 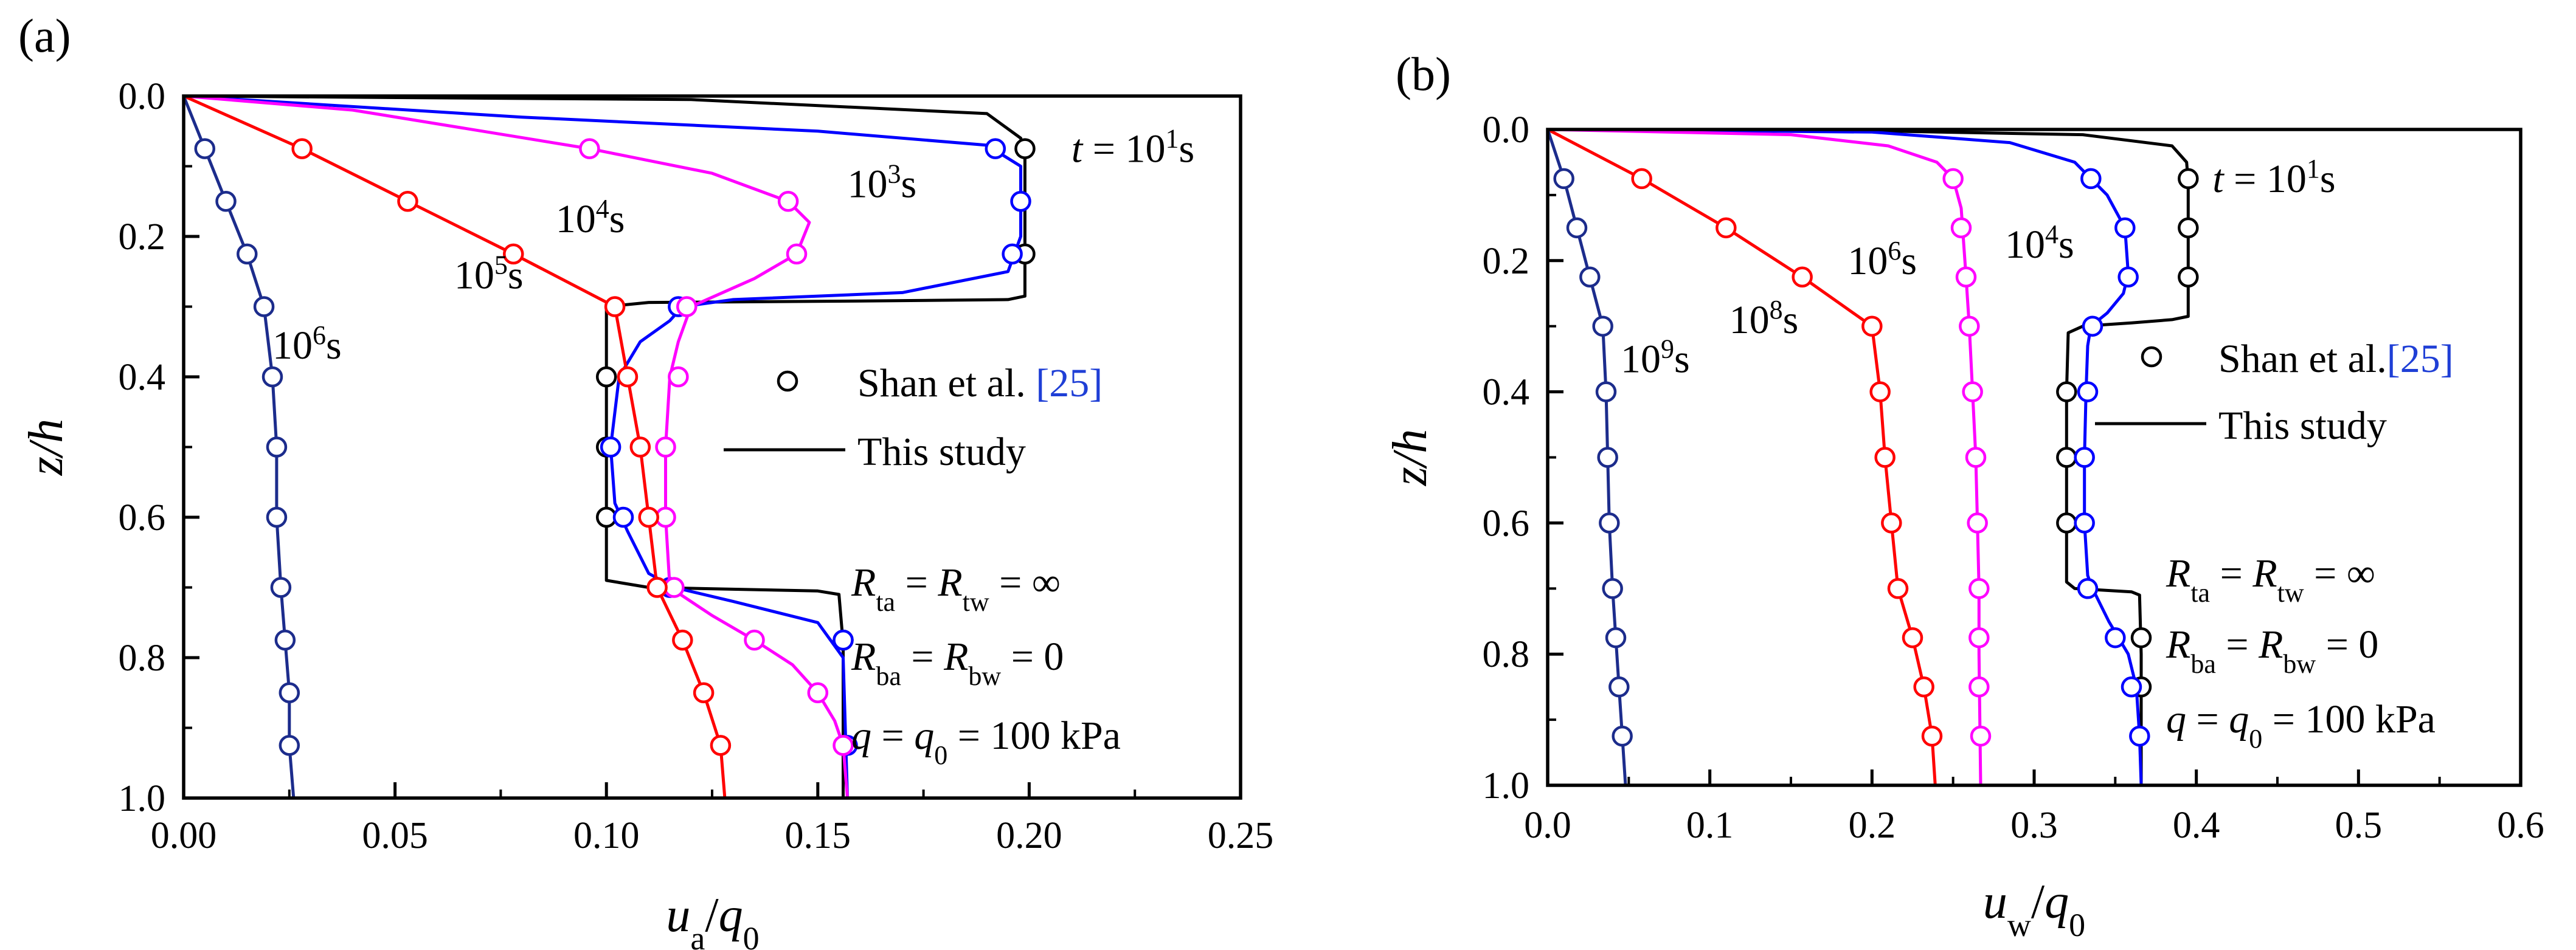 I want to click on legend-label-markers: Shan et al. [25], so click(x=980, y=383).